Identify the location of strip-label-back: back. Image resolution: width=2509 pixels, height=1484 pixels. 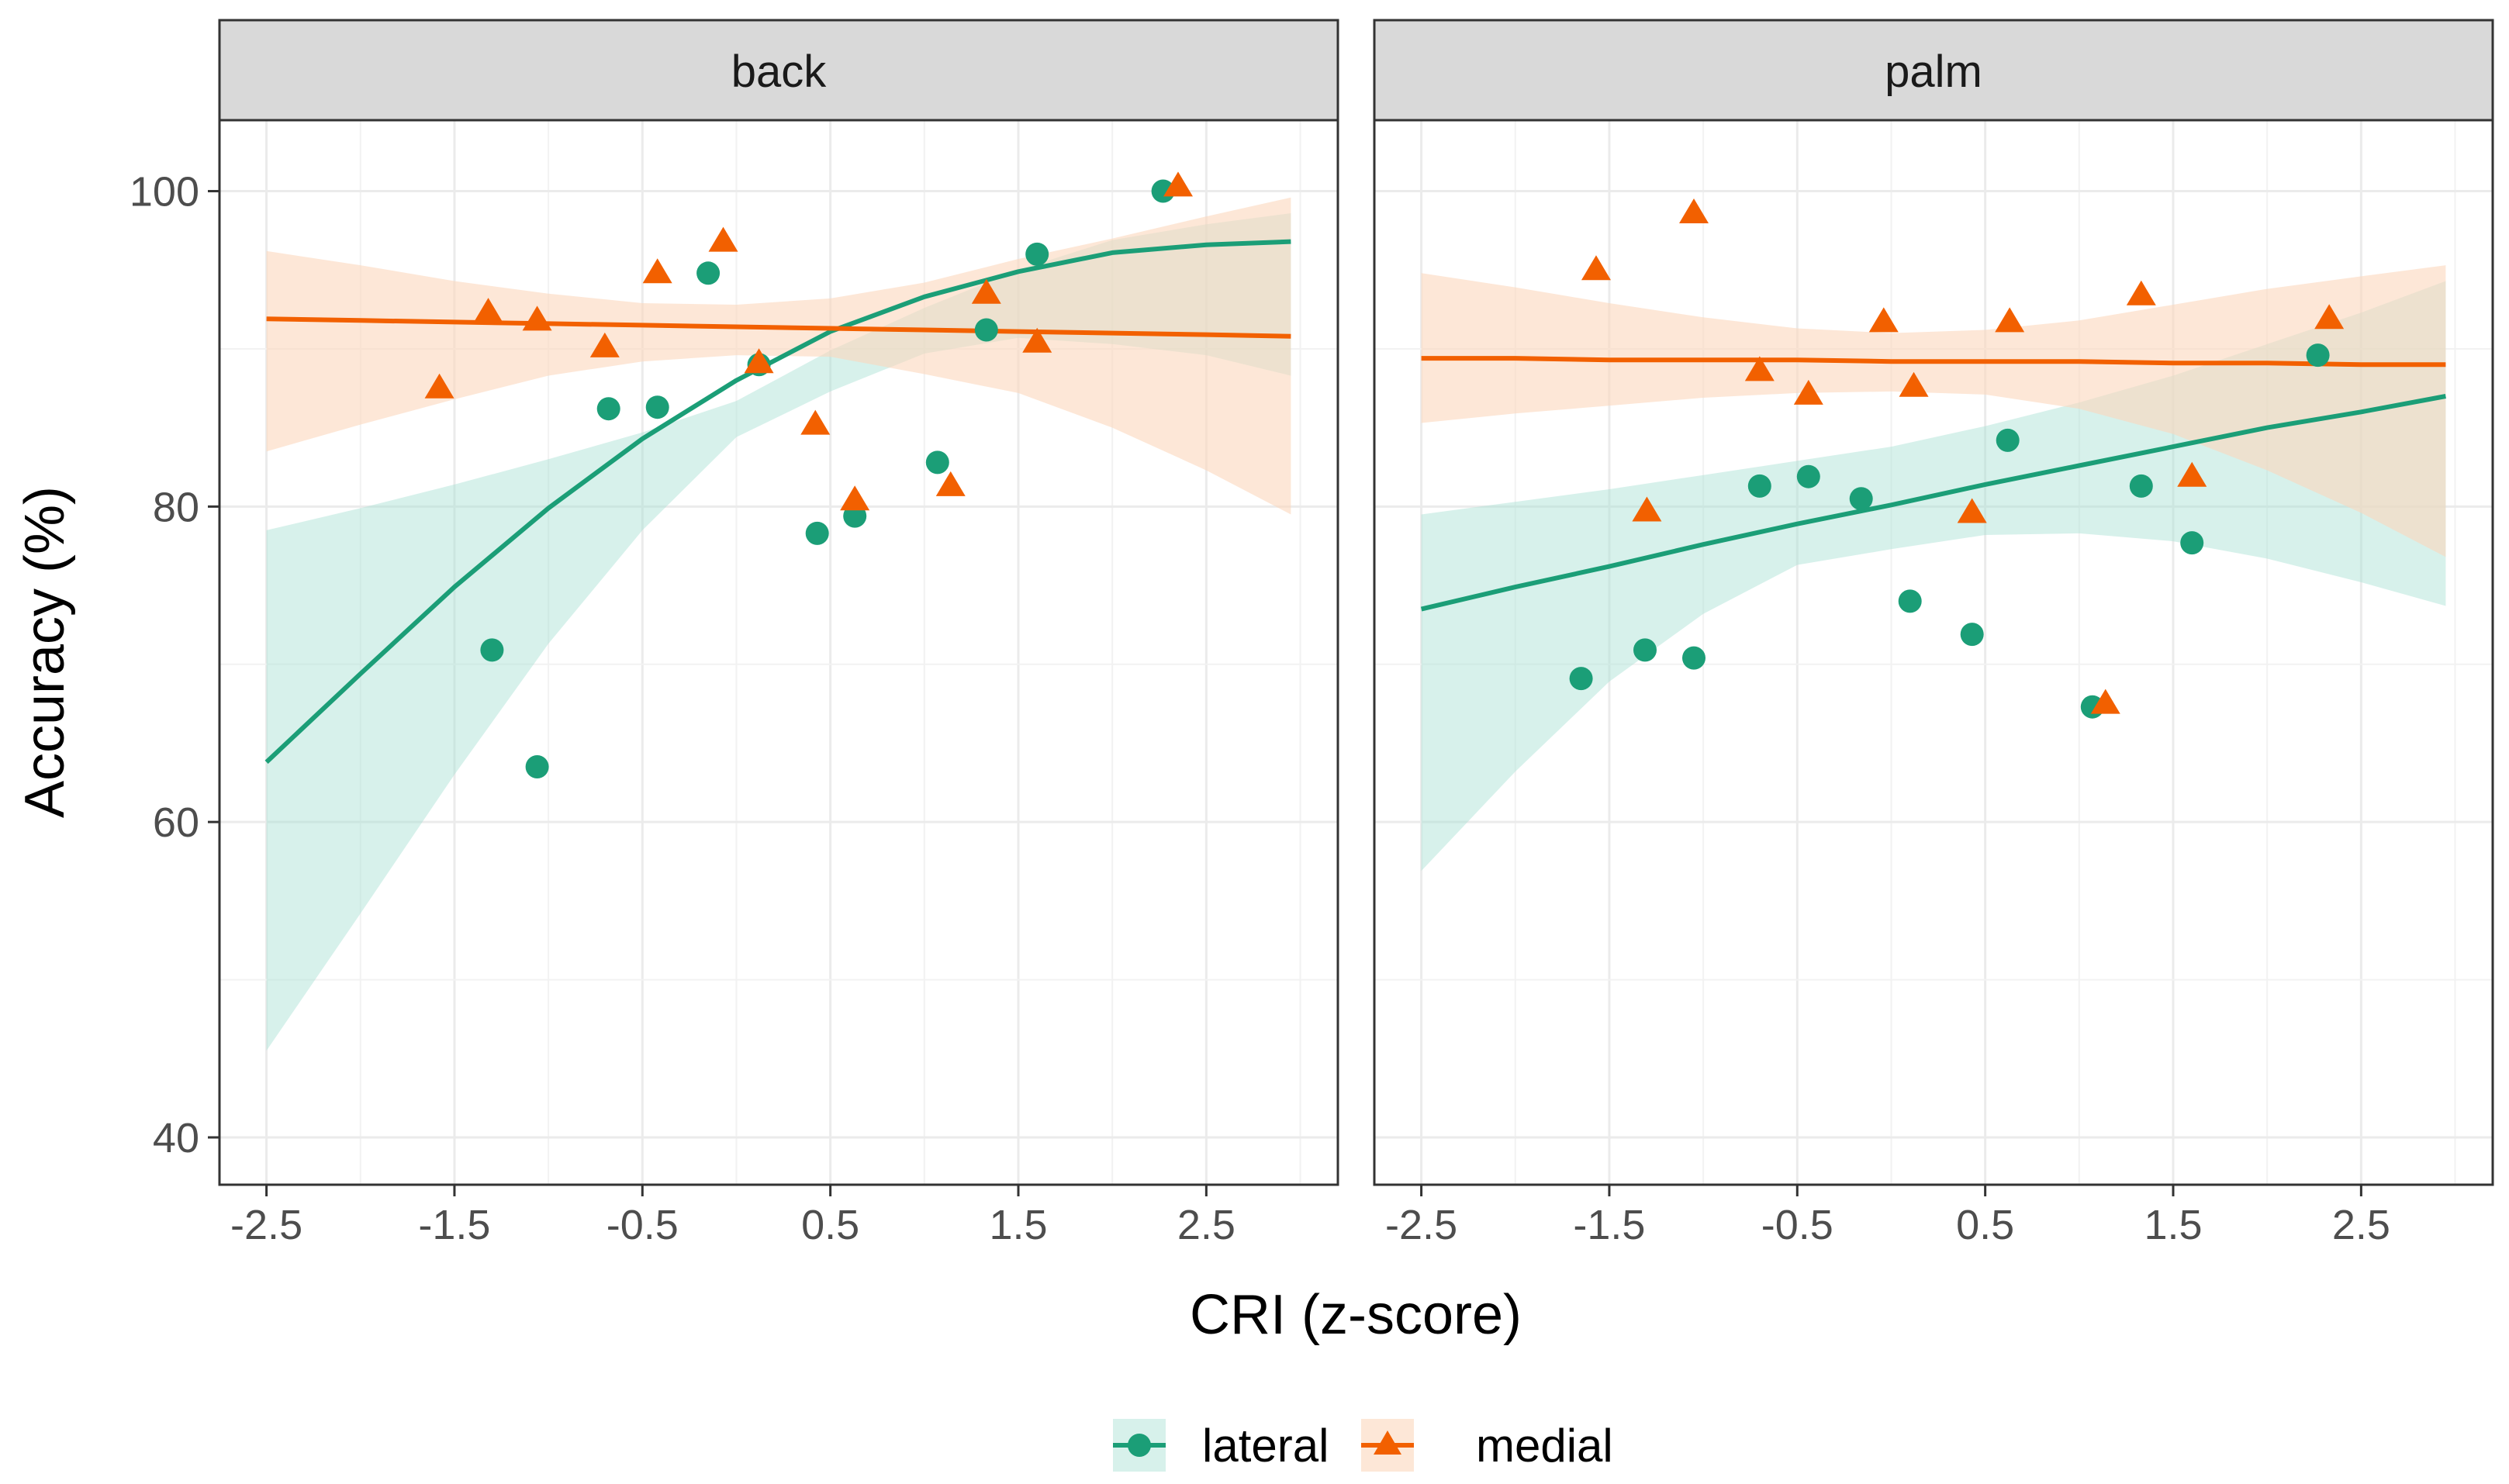
(780, 72).